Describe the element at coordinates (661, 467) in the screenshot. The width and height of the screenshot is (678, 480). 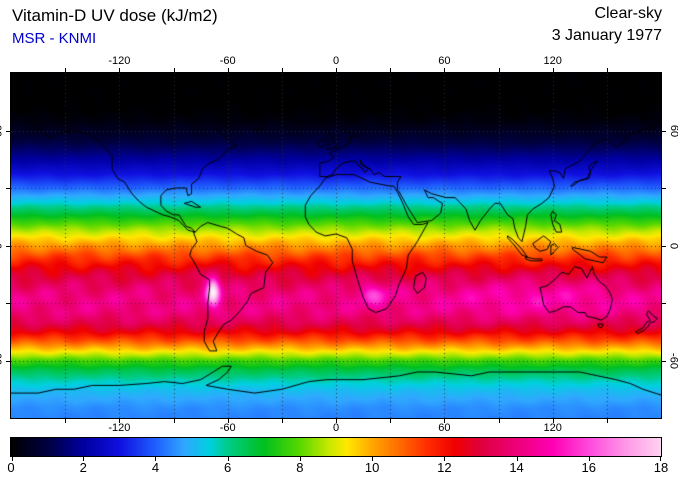
I see `colorbar-label: 18` at that location.